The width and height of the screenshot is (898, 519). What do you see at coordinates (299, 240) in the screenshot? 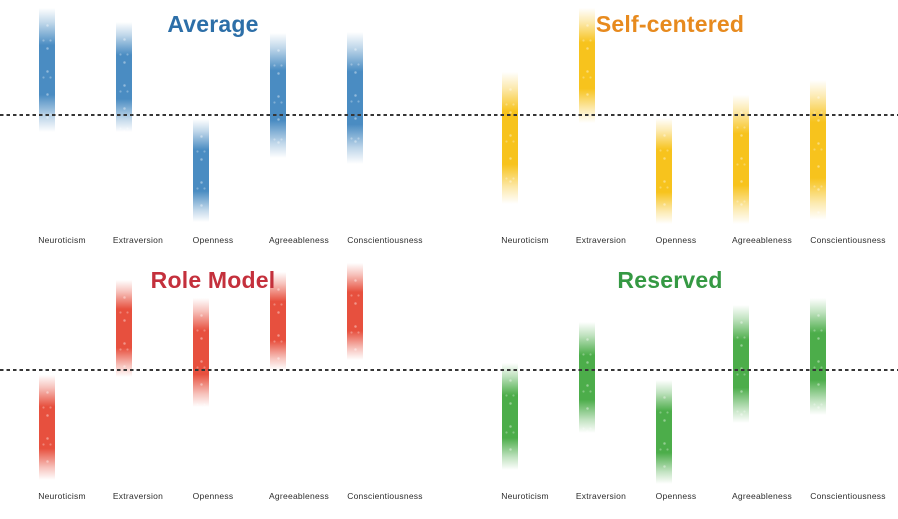
I see `trait-label-average-agreeableness: Agreeableness` at bounding box center [299, 240].